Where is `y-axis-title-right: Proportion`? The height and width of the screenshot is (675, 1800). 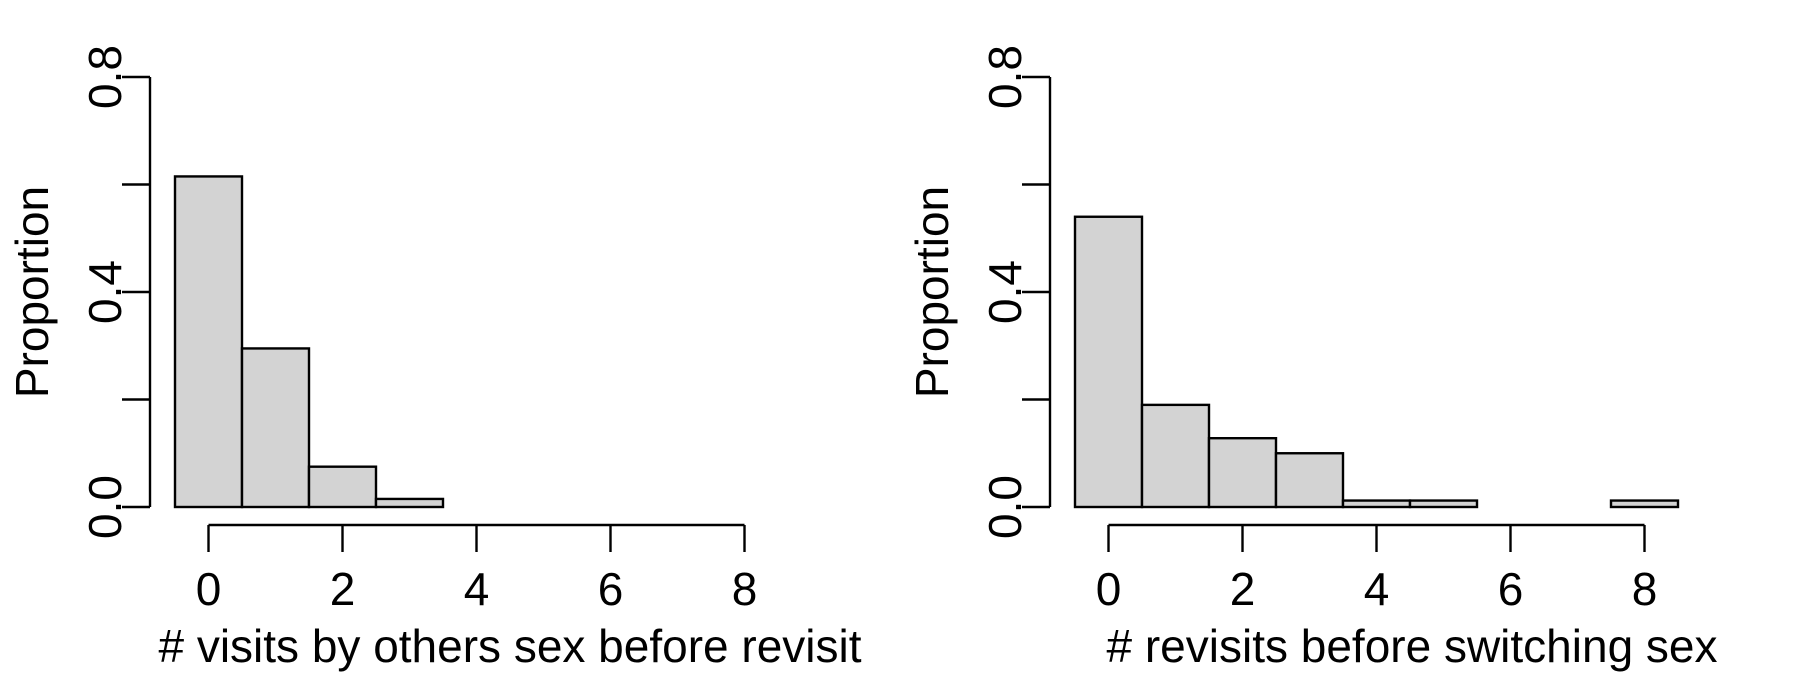
y-axis-title-right: Proportion is located at coordinates (932, 292).